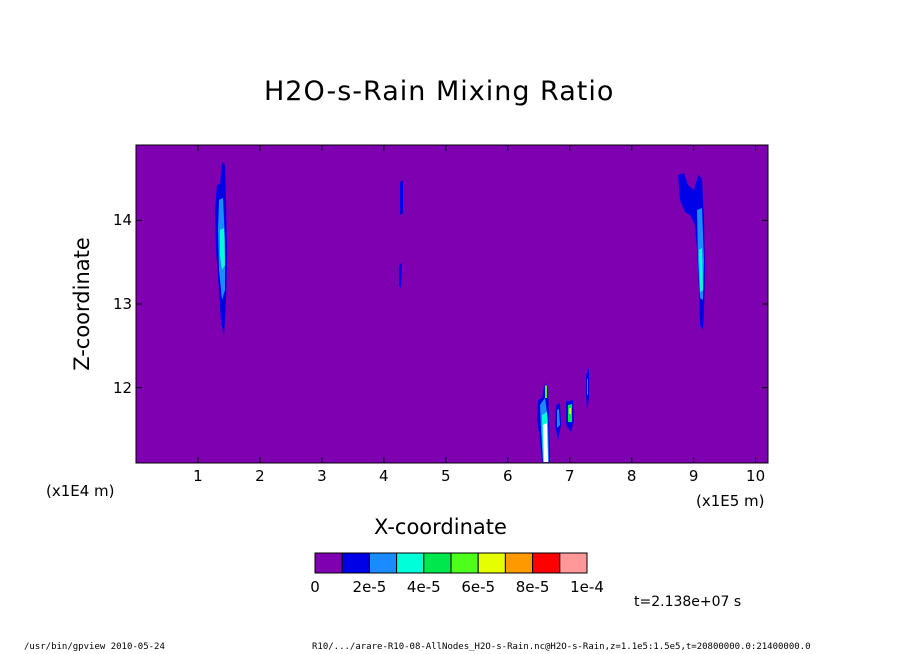 Image resolution: width=904 pixels, height=654 pixels. I want to click on x-tick-label: 5, so click(446, 476).